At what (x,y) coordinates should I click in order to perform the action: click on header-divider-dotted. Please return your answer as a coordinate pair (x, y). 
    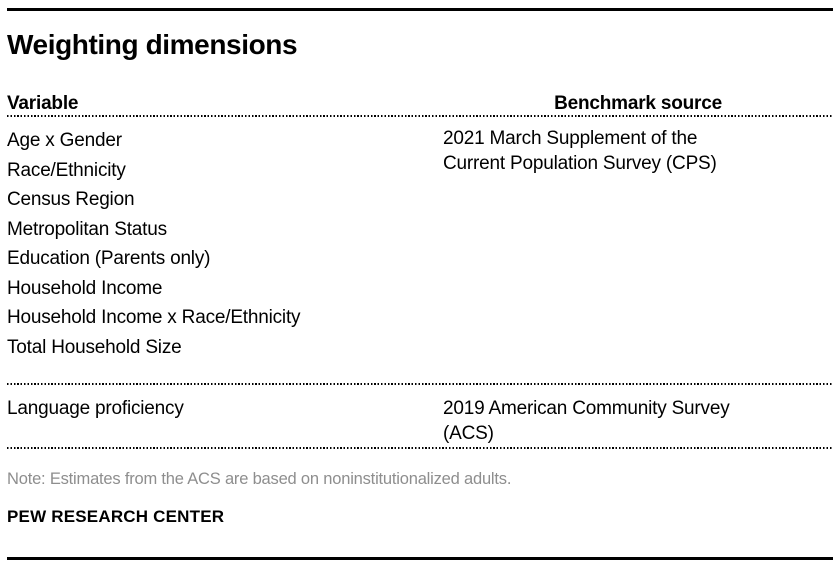
    Looking at the image, I should click on (420, 116).